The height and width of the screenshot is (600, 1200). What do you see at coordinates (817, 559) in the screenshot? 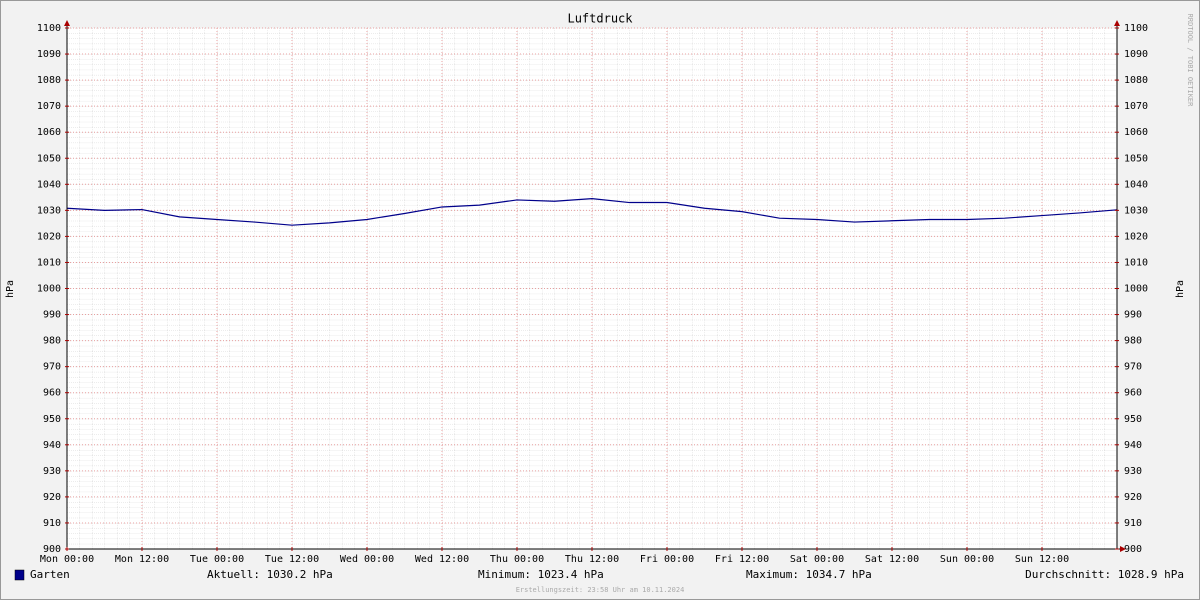
I see `x-tick-label: Sat 00:00` at bounding box center [817, 559].